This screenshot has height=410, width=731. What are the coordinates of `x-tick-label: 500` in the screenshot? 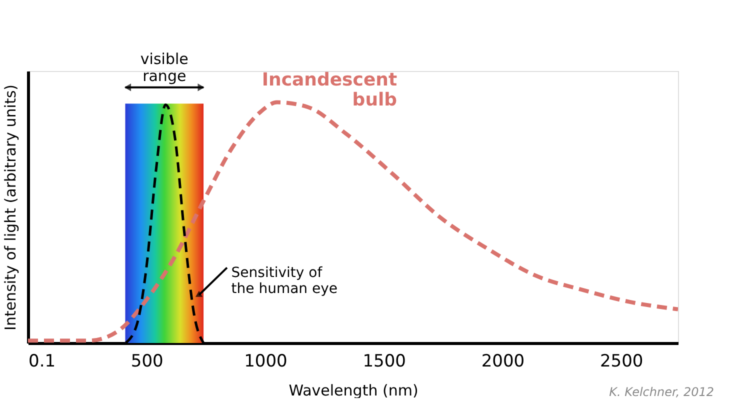 It's located at (147, 362).